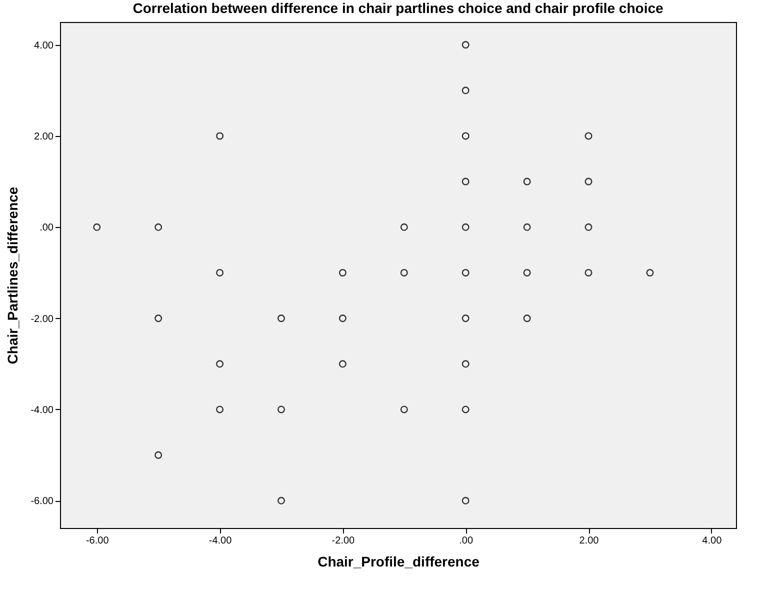 Image resolution: width=763 pixels, height=596 pixels. What do you see at coordinates (344, 541) in the screenshot?
I see `x-tick-label: -2.00` at bounding box center [344, 541].